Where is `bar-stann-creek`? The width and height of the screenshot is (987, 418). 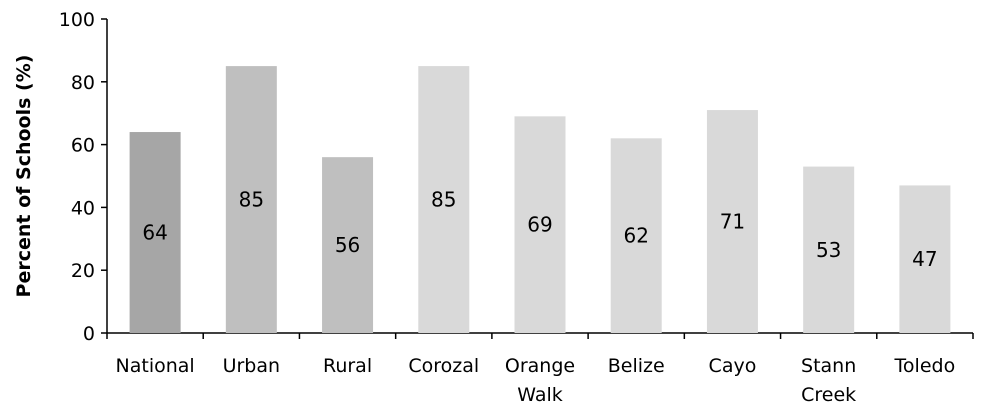
bar-stann-creek is located at coordinates (829, 249).